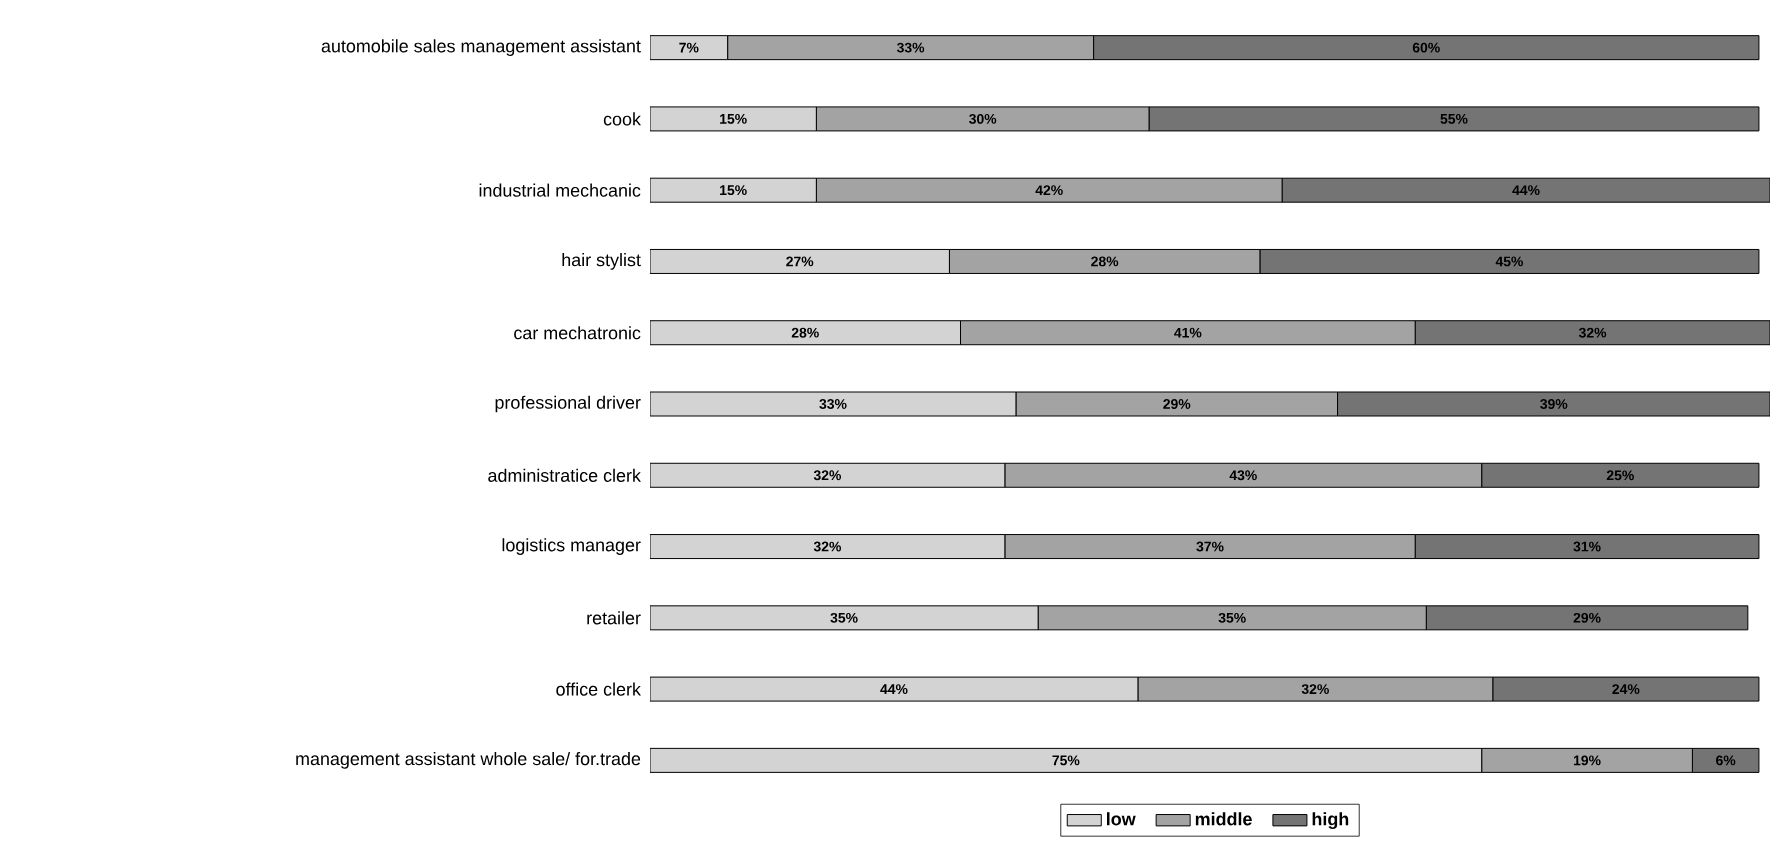 The width and height of the screenshot is (1782, 860). I want to click on legend-label: middle, so click(1223, 819).